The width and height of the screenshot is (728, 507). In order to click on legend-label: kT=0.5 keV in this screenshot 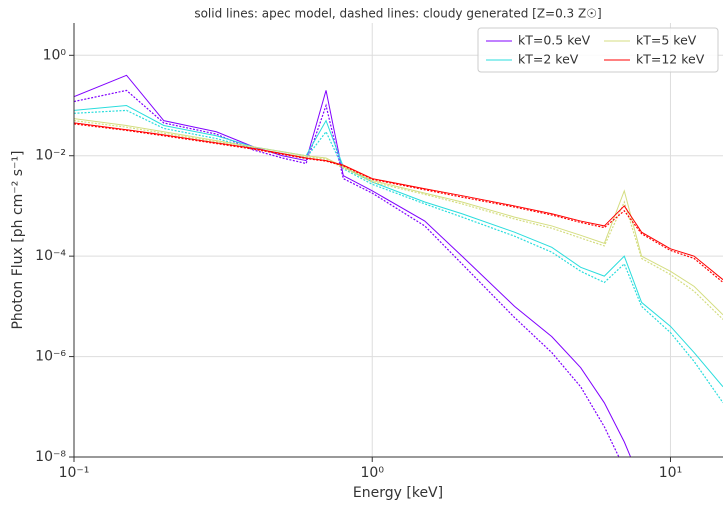, I will do `click(554, 40)`.